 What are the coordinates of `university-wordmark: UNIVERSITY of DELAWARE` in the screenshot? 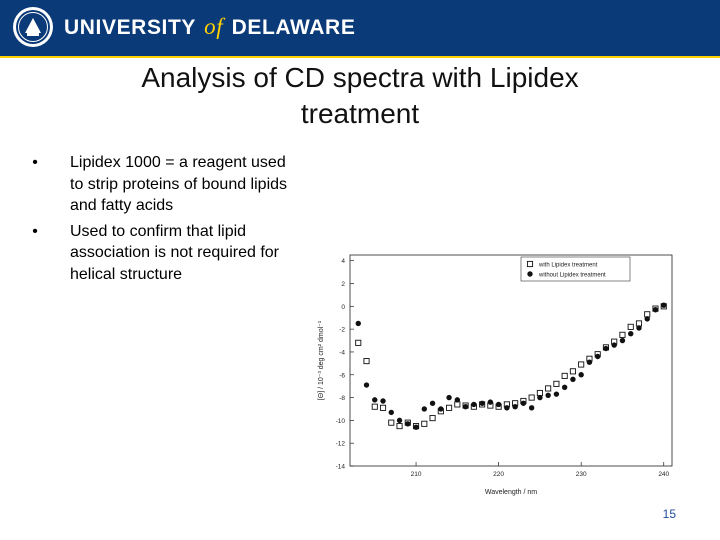 It's located at (209, 27).